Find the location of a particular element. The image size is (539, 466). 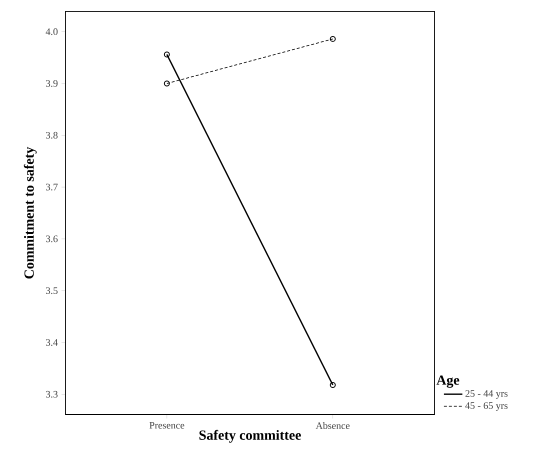

y-tick-label: 4.0 is located at coordinates (52, 32).